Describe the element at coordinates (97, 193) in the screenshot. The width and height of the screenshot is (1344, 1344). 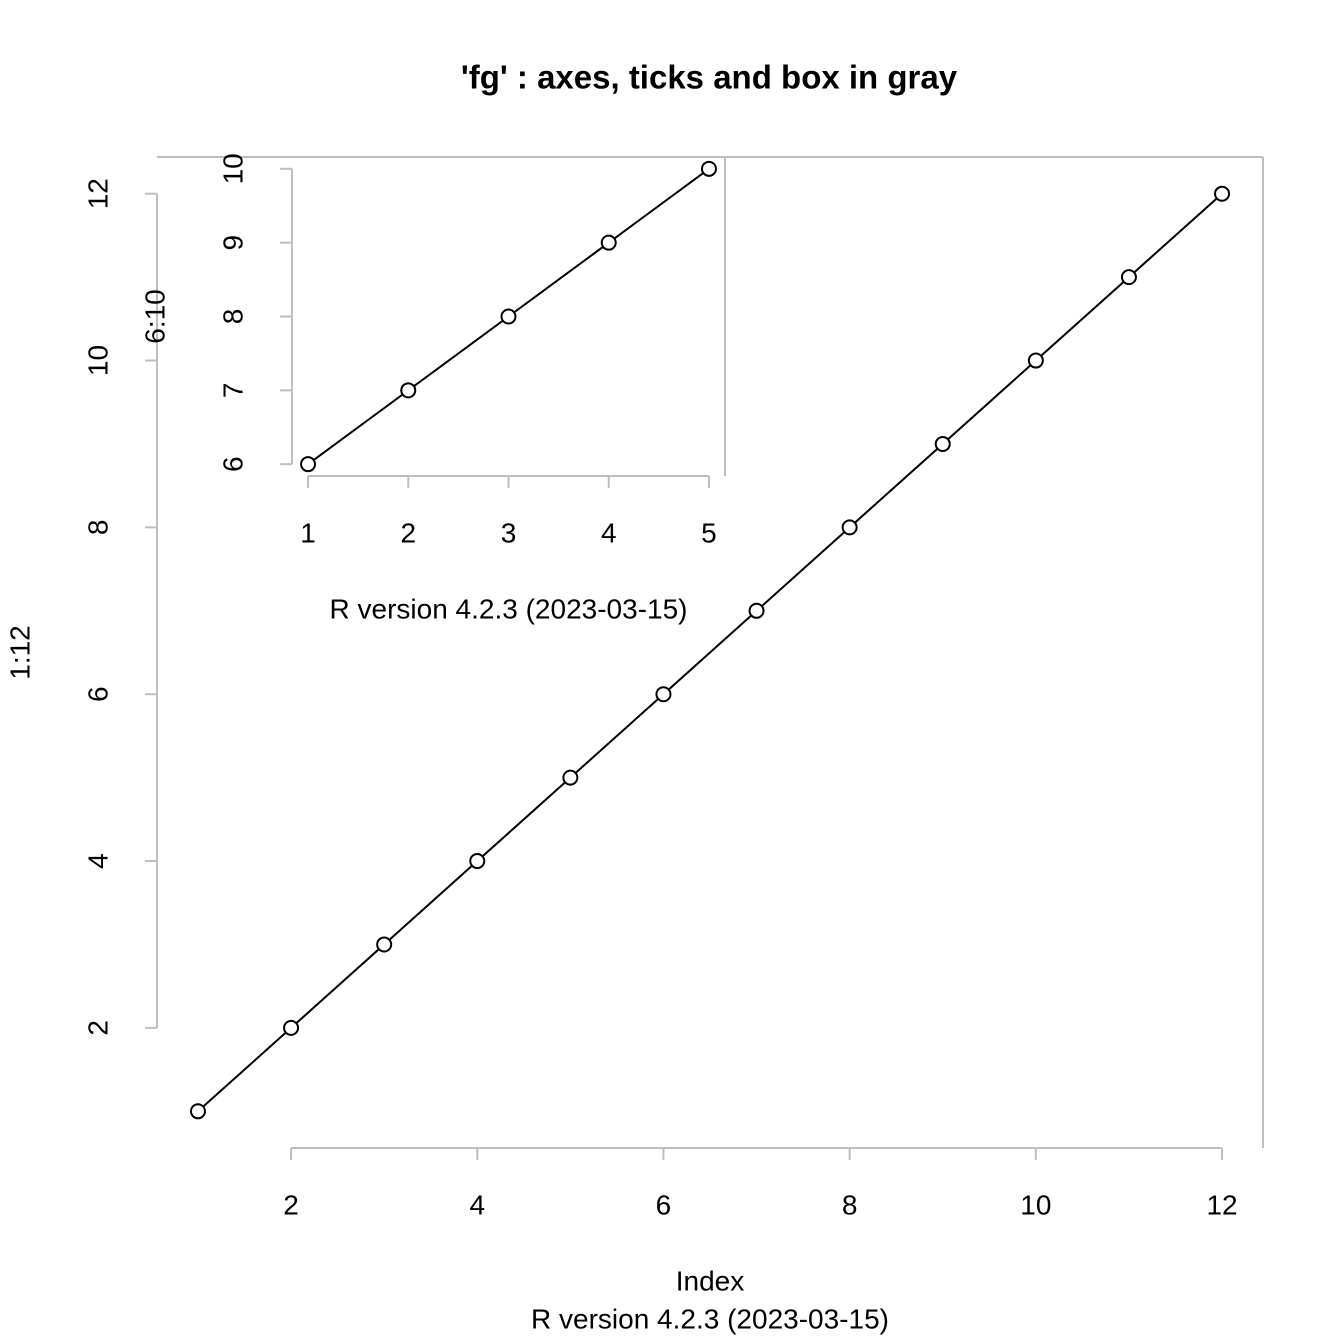
I see `y-tick-label: 12` at that location.